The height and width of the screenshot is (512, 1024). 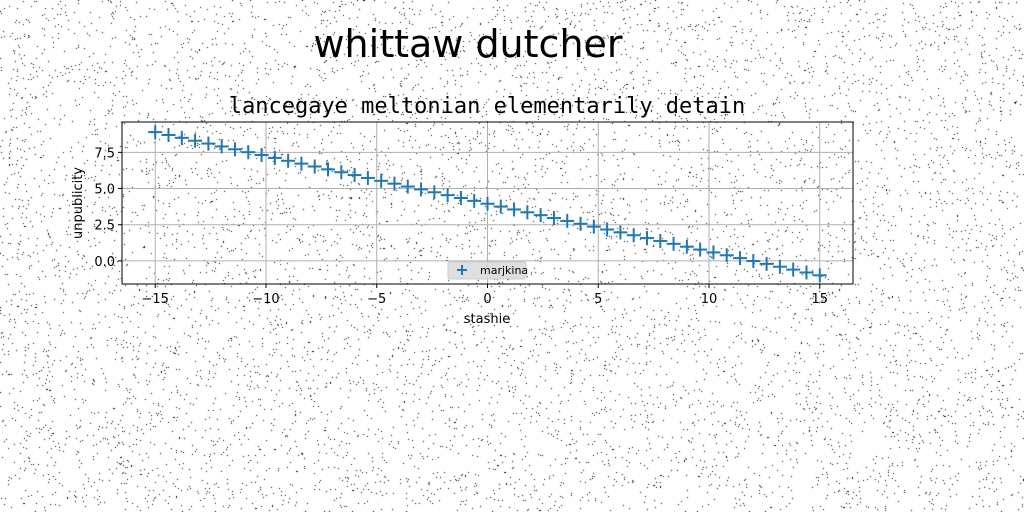 I want to click on x-axis-label: stashie, so click(x=487, y=319).